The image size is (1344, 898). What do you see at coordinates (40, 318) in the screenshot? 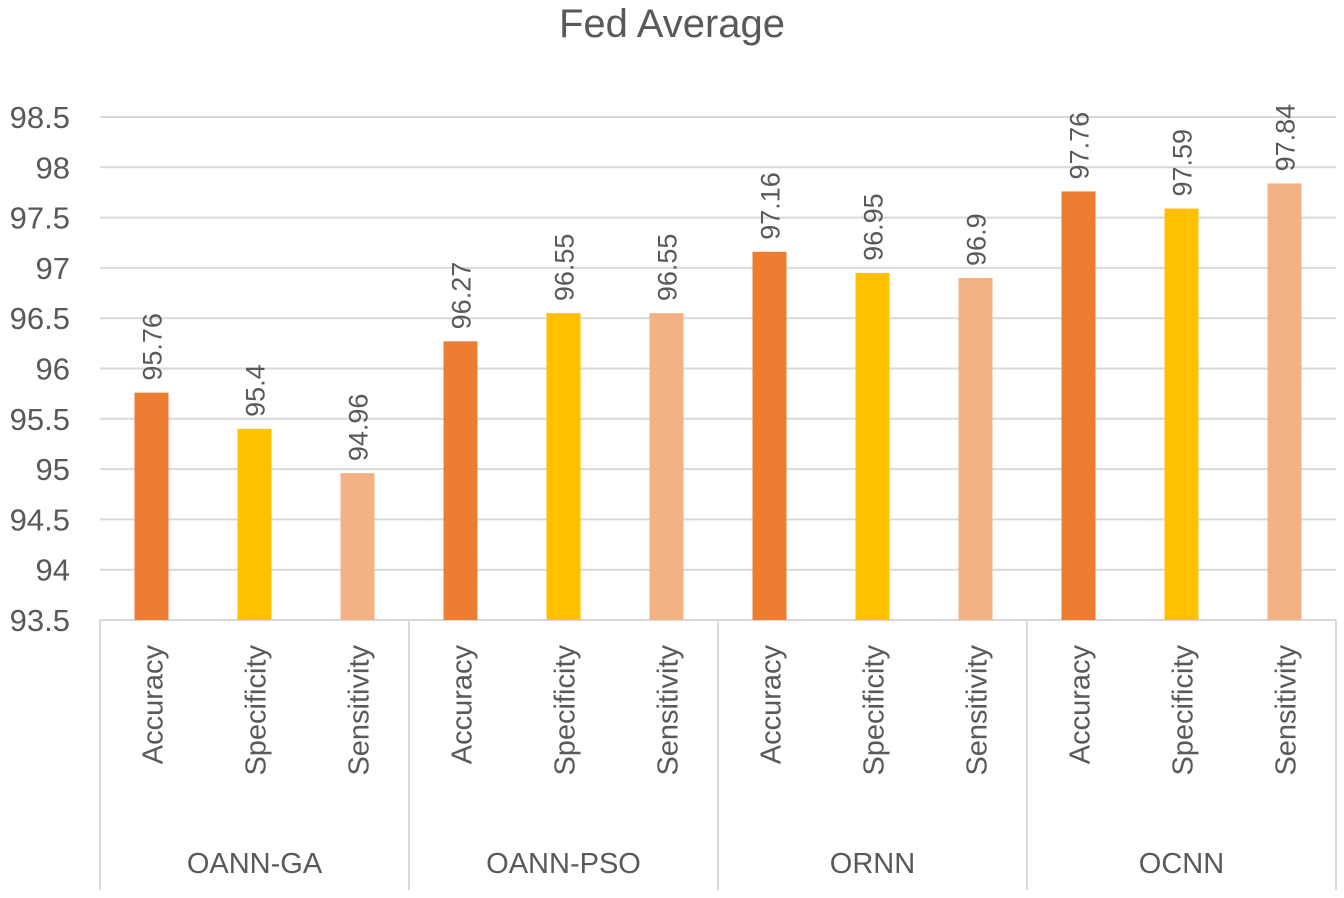
I see `y-tick-label: 96.5` at bounding box center [40, 318].